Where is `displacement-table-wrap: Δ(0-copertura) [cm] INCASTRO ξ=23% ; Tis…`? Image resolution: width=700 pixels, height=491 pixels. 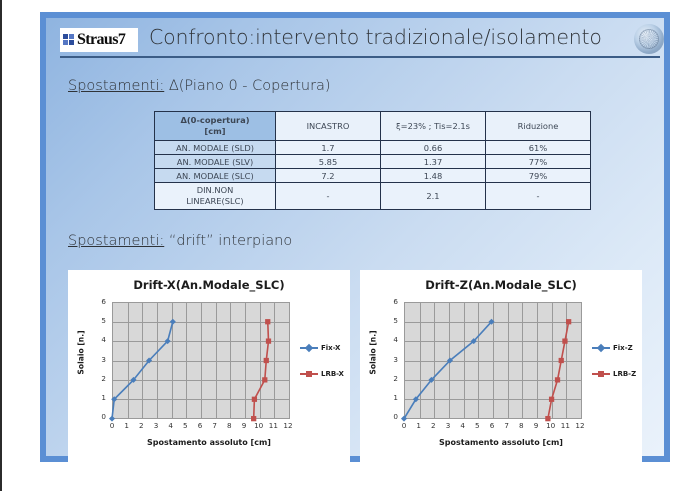 displacement-table-wrap: Δ(0-copertura) [cm] INCASTRO ξ=23% ; Tis… is located at coordinates (372, 160).